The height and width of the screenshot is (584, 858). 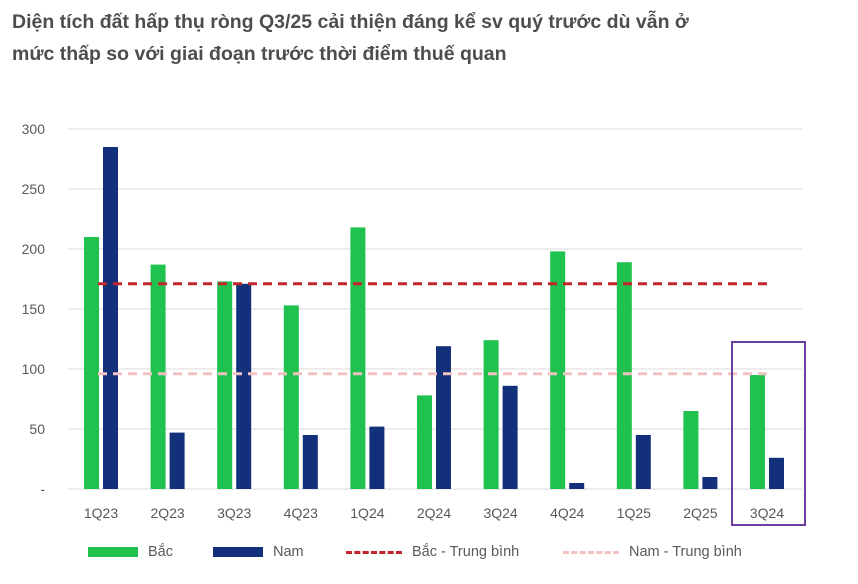 What do you see at coordinates (434, 329) in the screenshot?
I see `reference-lines` at bounding box center [434, 329].